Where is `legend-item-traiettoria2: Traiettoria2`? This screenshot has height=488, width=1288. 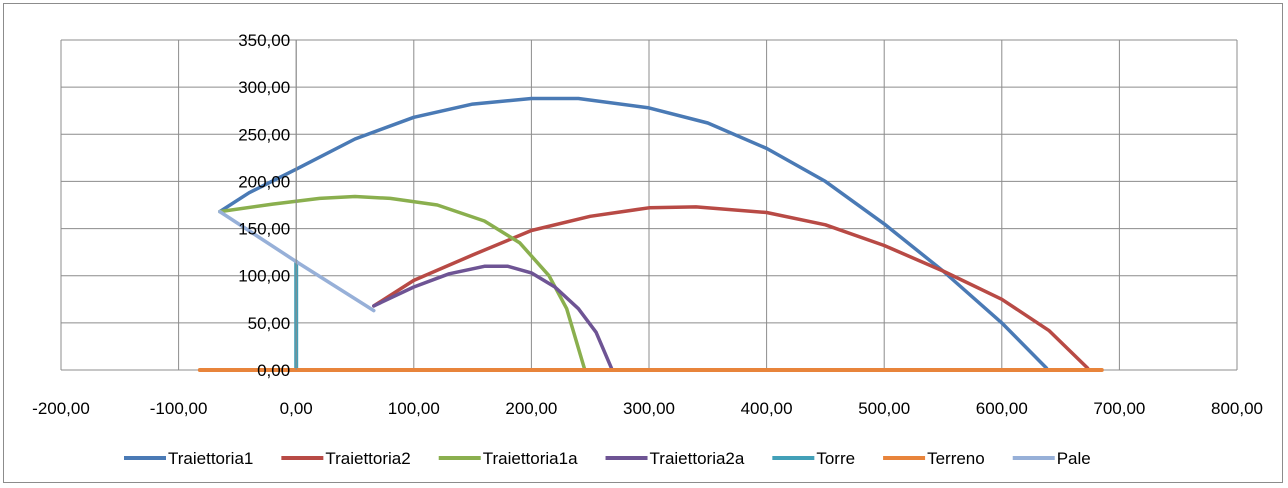 legend-item-traiettoria2: Traiettoria2 is located at coordinates (346, 458).